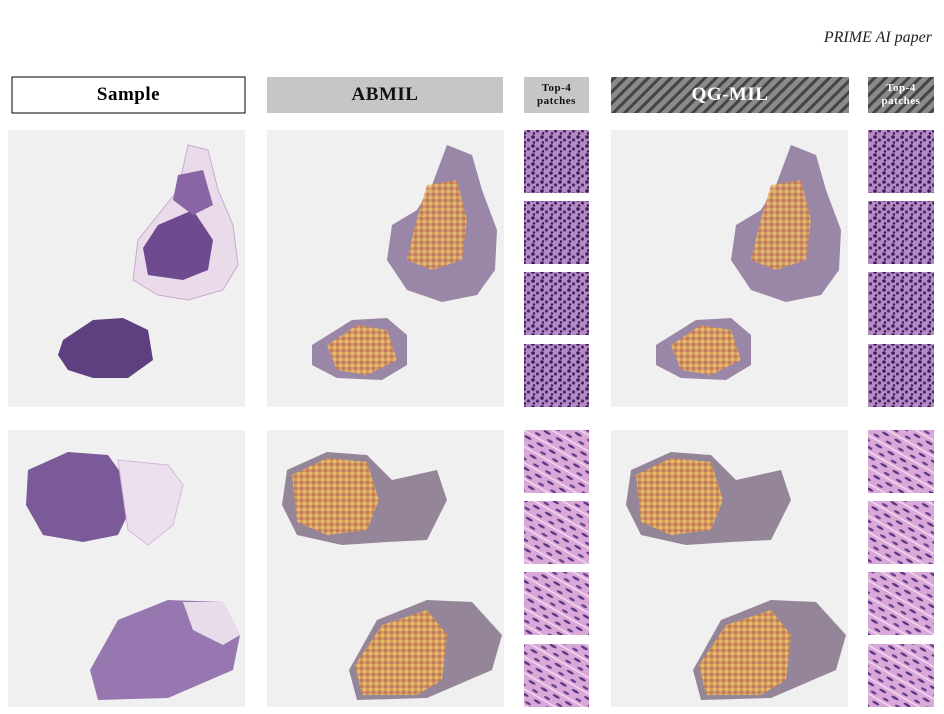 The height and width of the screenshot is (714, 944). I want to click on column-label: Sample, so click(128, 94).